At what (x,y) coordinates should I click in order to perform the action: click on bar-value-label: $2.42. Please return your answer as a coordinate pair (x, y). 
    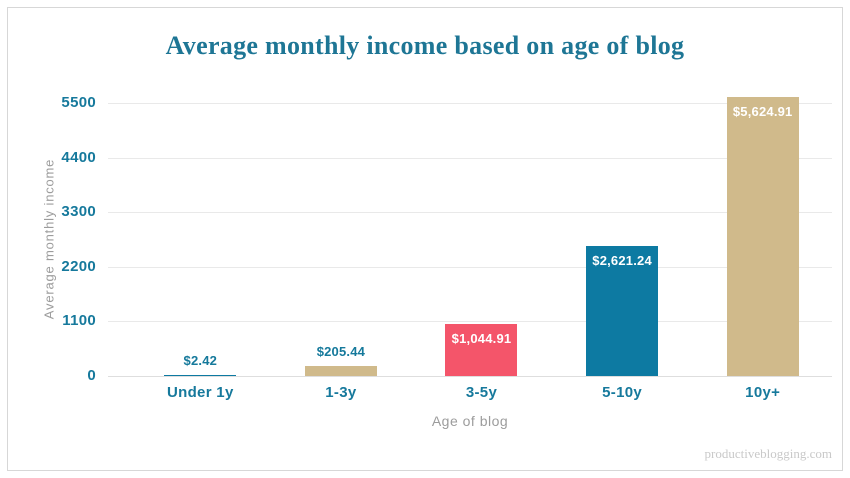
    Looking at the image, I should click on (200, 360).